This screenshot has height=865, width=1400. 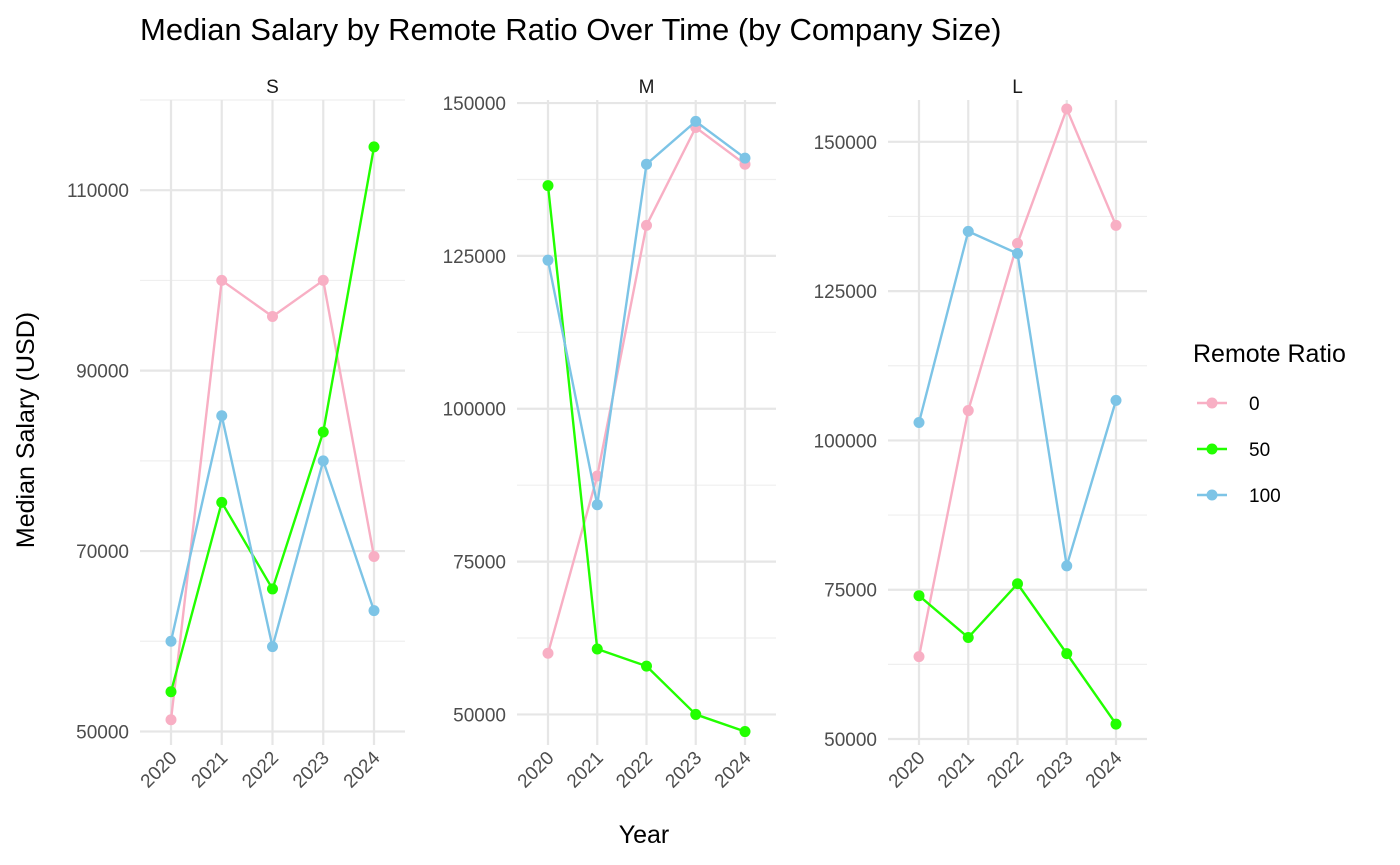 I want to click on panel-strip-label: S, so click(x=272, y=87).